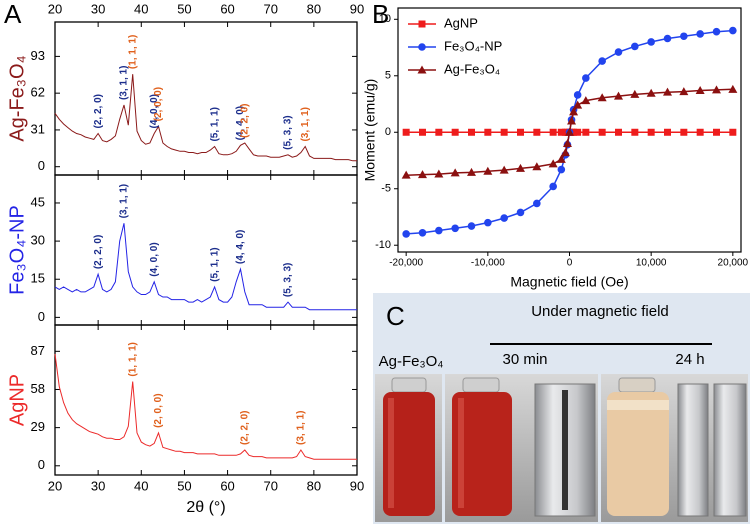 The height and width of the screenshot is (524, 750). What do you see at coordinates (600, 311) in the screenshot?
I see `panel-c-heading: Under magnetic field` at bounding box center [600, 311].